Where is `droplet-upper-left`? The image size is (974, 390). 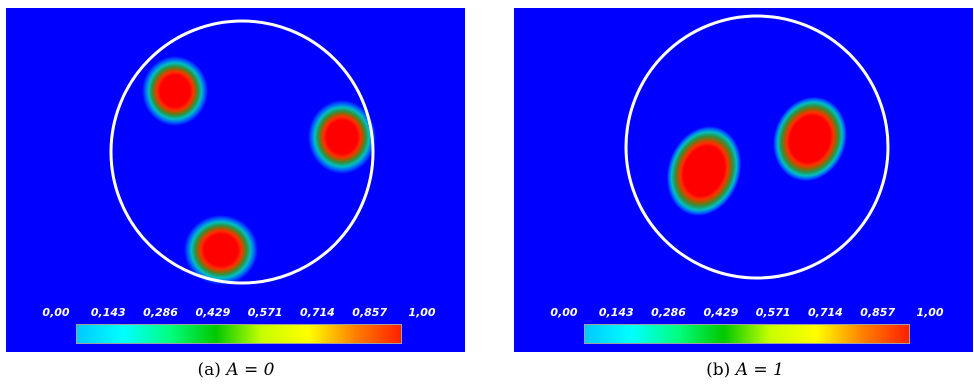 droplet-upper-left is located at coordinates (175, 91).